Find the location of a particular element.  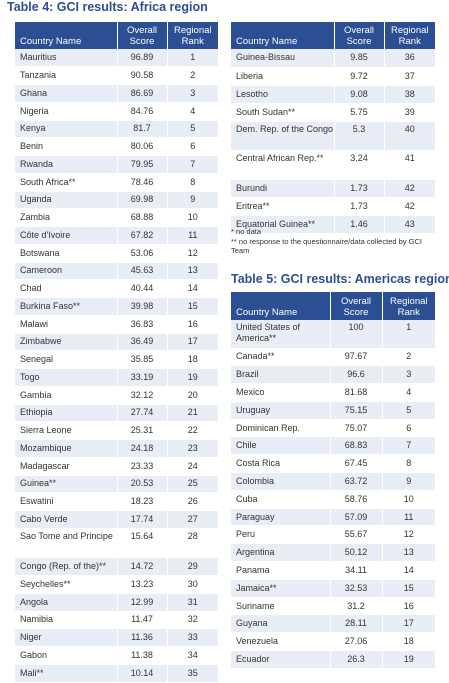

table-row: Ghana 86.69 3 is located at coordinates (116, 93).